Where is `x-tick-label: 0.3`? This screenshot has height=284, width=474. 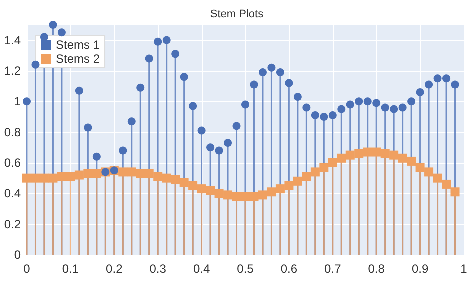 x-tick-label: 0.3 is located at coordinates (158, 269).